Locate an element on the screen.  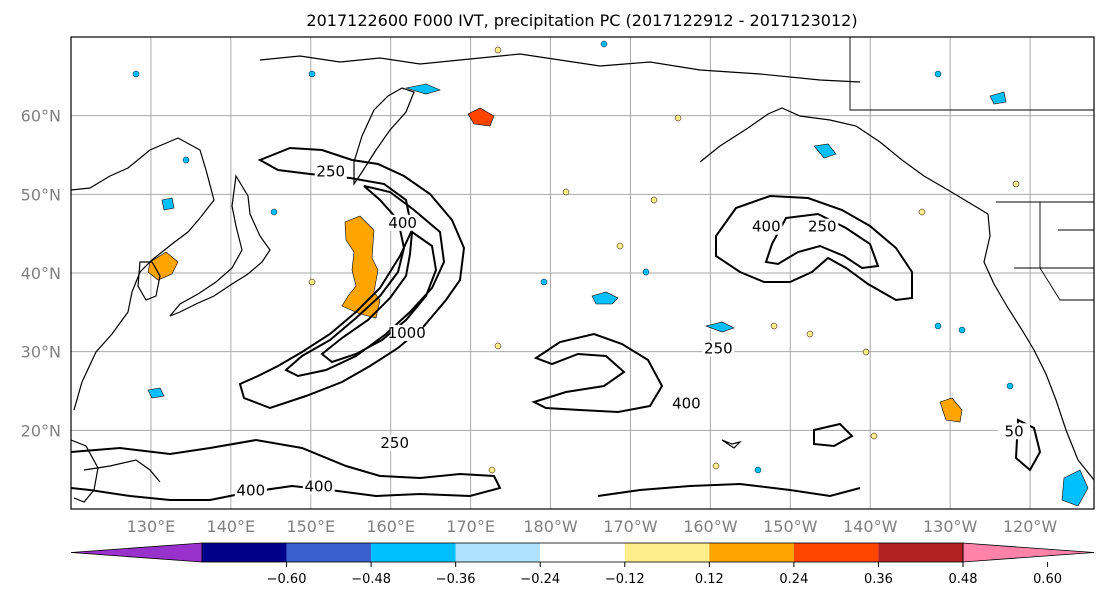
coast-north-america-west is located at coordinates (1038, 347).